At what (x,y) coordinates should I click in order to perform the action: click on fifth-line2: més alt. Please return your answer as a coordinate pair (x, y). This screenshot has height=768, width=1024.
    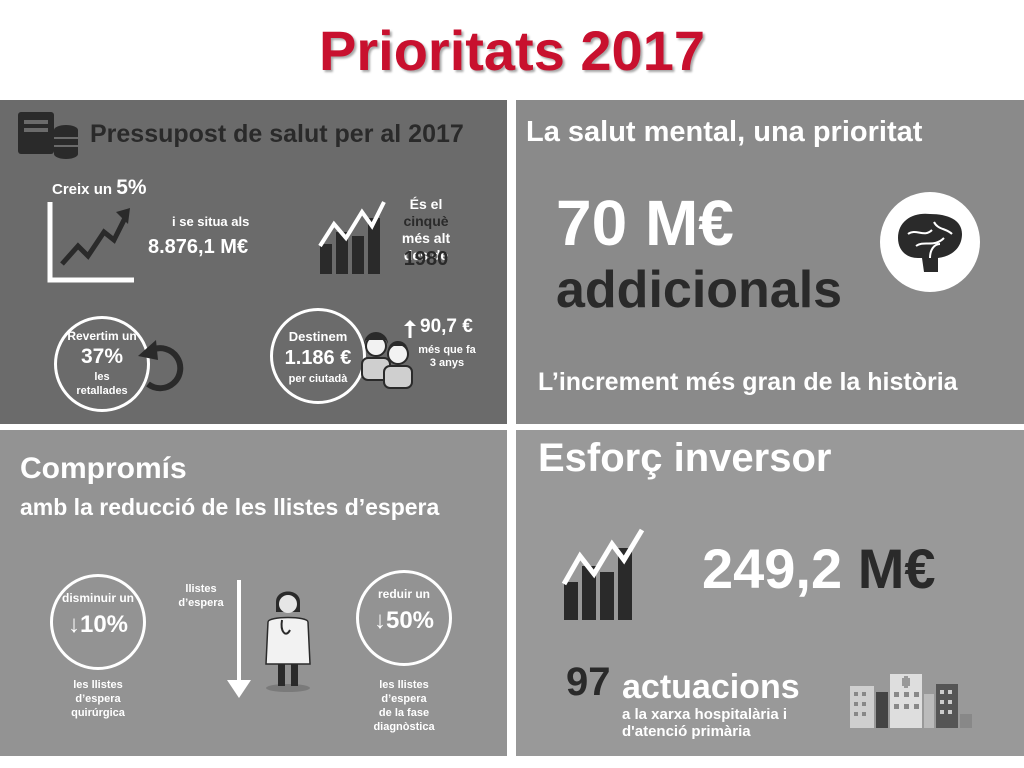
    Looking at the image, I should click on (426, 238).